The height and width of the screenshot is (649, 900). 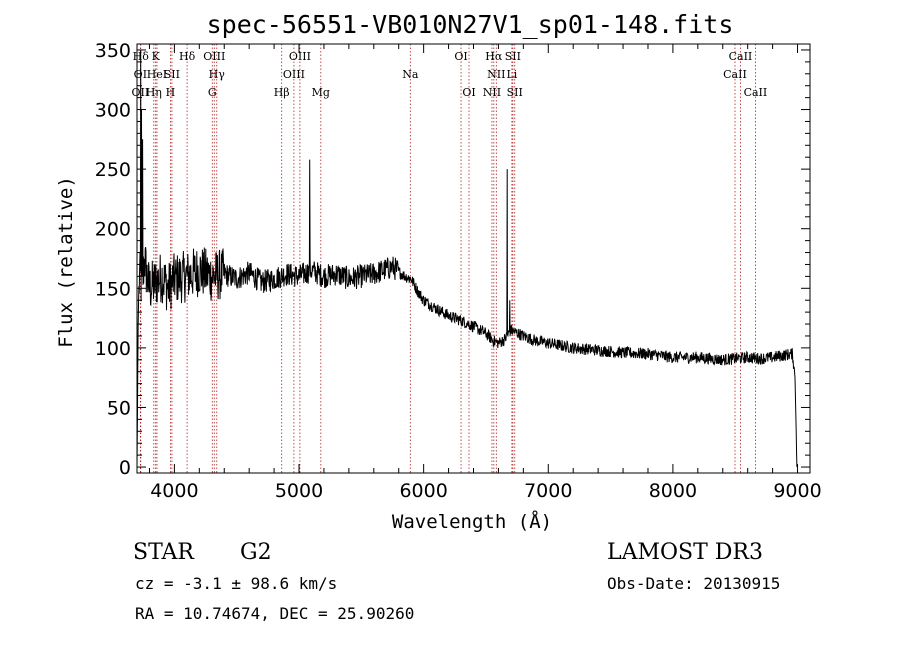 I want to click on survey-name: LAMOST DR3, so click(x=685, y=552).